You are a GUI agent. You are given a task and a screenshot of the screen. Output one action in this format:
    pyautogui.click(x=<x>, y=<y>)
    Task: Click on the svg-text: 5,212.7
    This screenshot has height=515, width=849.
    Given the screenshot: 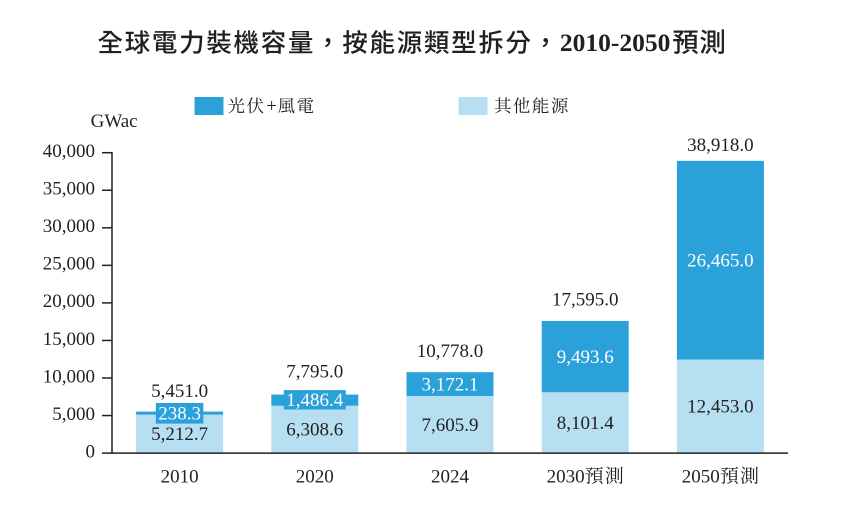 What is the action you would take?
    pyautogui.click(x=179, y=434)
    